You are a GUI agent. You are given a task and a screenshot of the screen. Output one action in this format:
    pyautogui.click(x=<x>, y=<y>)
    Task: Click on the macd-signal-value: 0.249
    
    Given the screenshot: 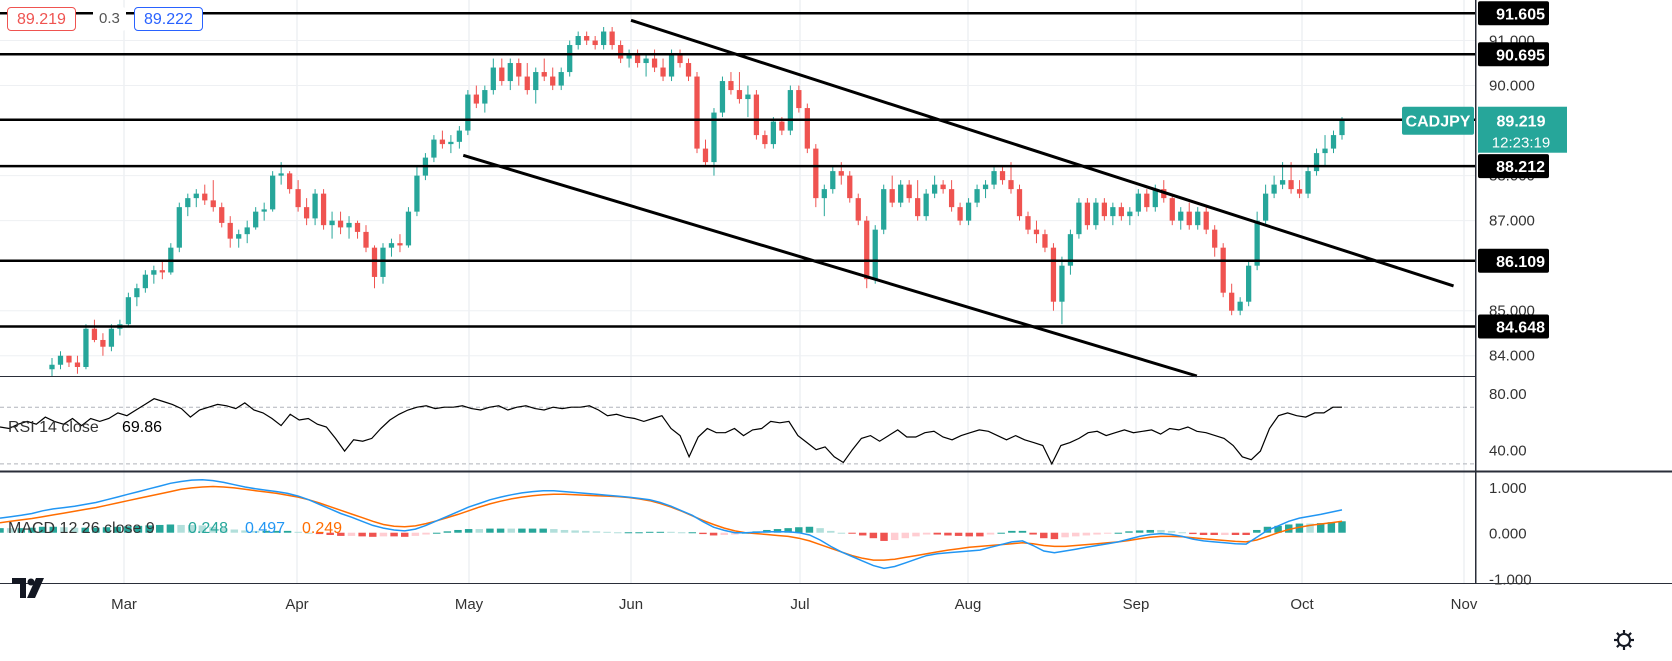 What is the action you would take?
    pyautogui.click(x=322, y=528)
    